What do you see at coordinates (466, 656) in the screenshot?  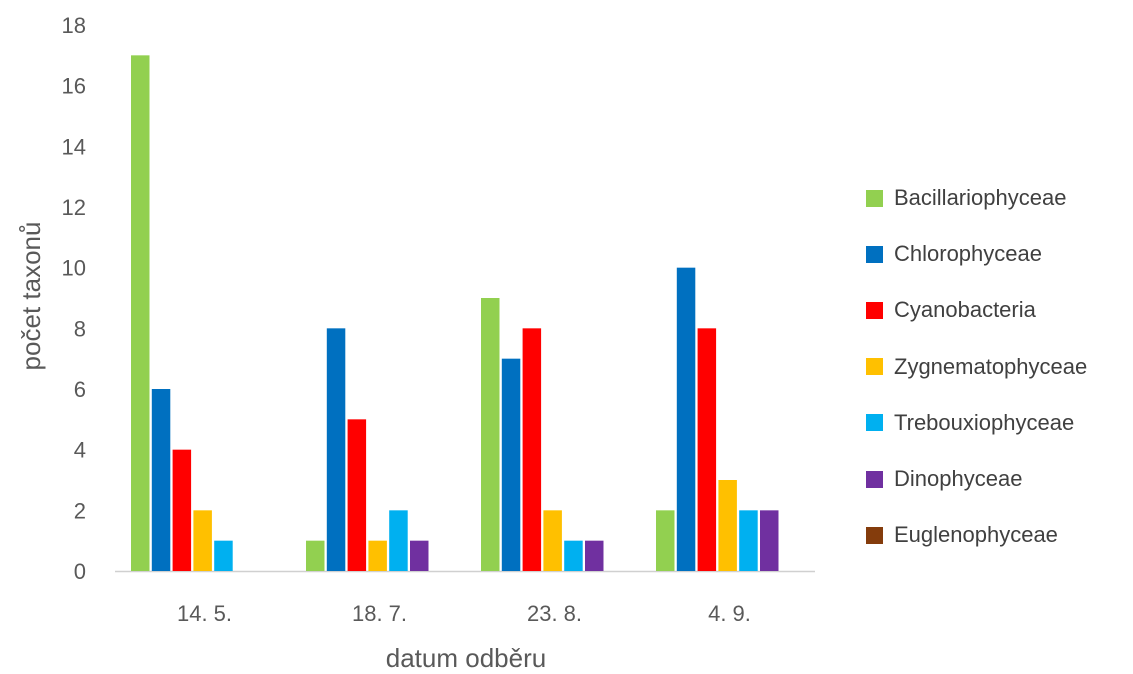 I see `x-axis-title: datum odběru` at bounding box center [466, 656].